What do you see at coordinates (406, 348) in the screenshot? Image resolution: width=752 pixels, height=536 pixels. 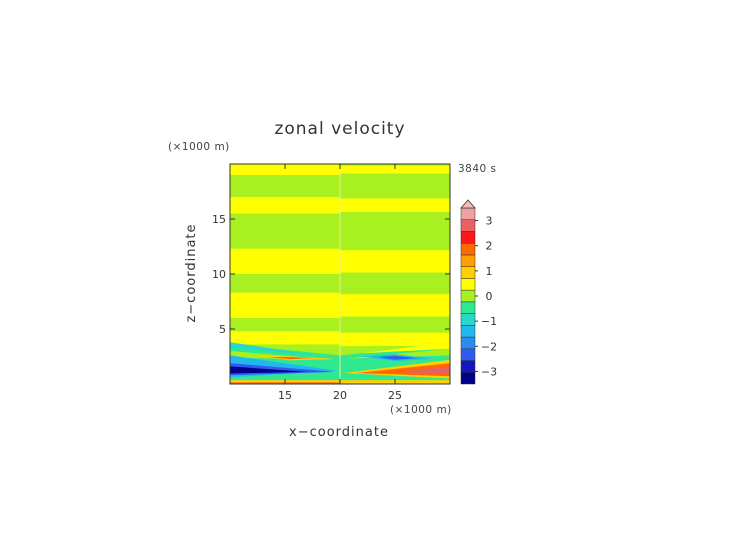 I see `right-orange-wedge` at bounding box center [406, 348].